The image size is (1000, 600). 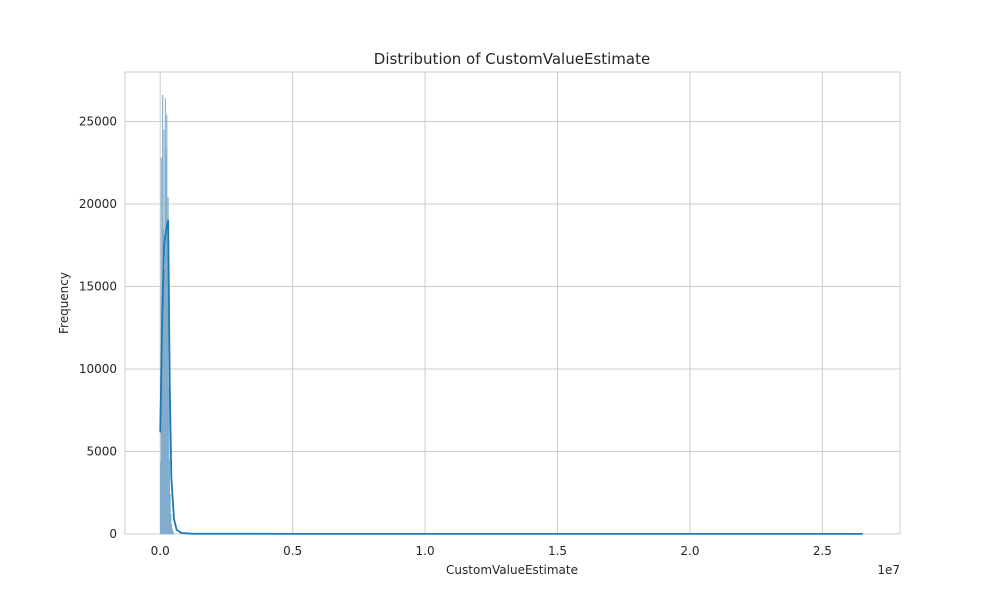 I want to click on x-axis-label: CustomValueEstimate, so click(x=512, y=570).